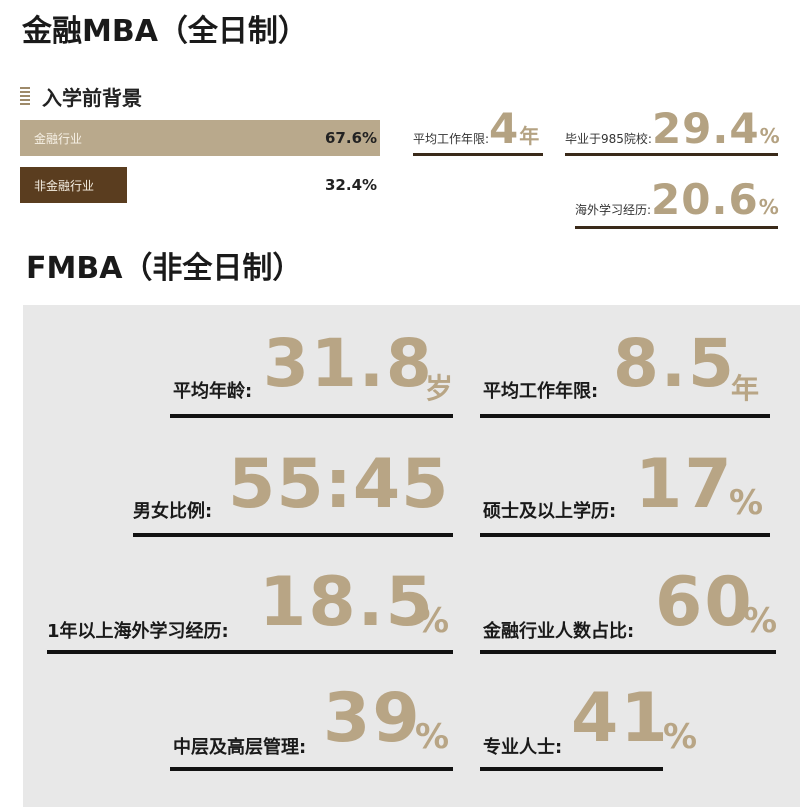  What do you see at coordinates (704, 602) in the screenshot?
I see `fmba-stat-value: 60` at bounding box center [704, 602].